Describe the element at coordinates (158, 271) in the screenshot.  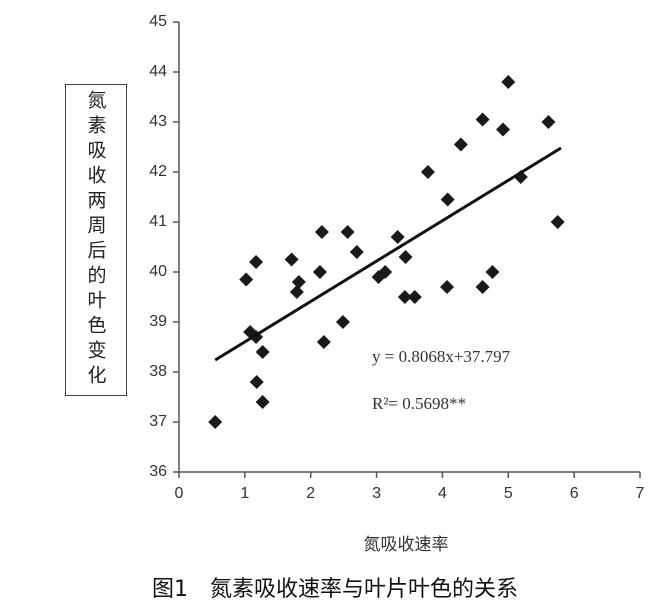
I see `y-tick-label: 40` at that location.